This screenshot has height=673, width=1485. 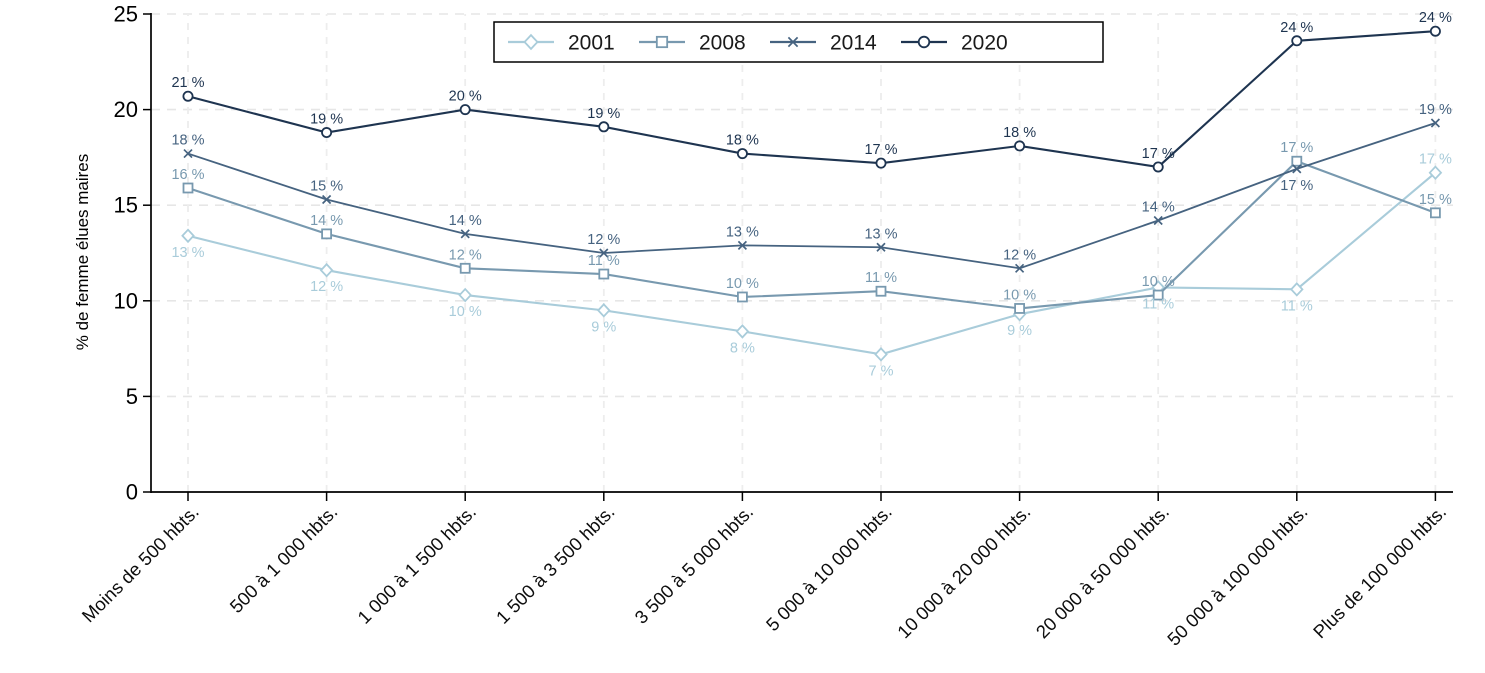 What do you see at coordinates (187, 83) in the screenshot?
I see `data-label-2020: 21 %` at bounding box center [187, 83].